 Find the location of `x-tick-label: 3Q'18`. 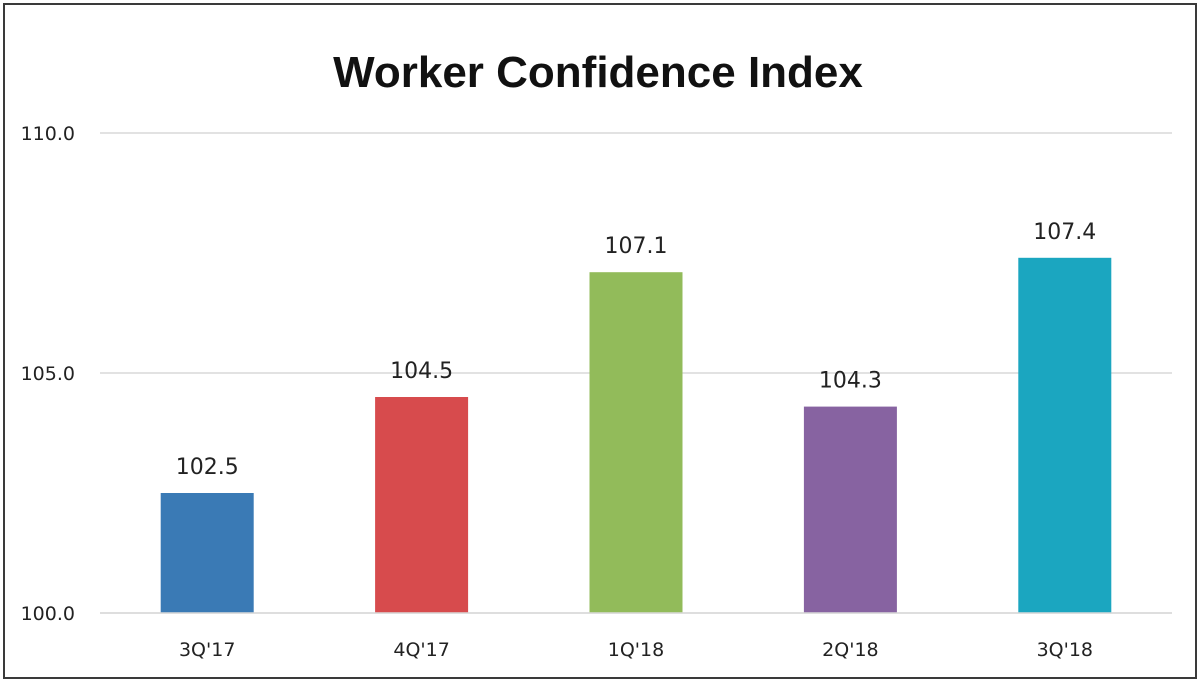

x-tick-label: 3Q'18 is located at coordinates (1065, 650).